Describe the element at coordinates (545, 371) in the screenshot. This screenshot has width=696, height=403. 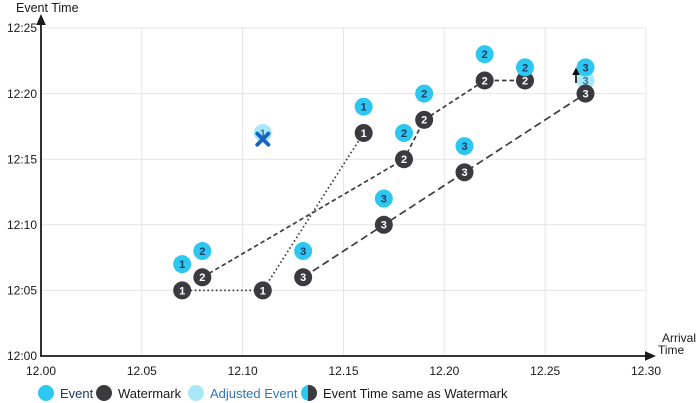
I see `x-tick-label: 12.25` at that location.